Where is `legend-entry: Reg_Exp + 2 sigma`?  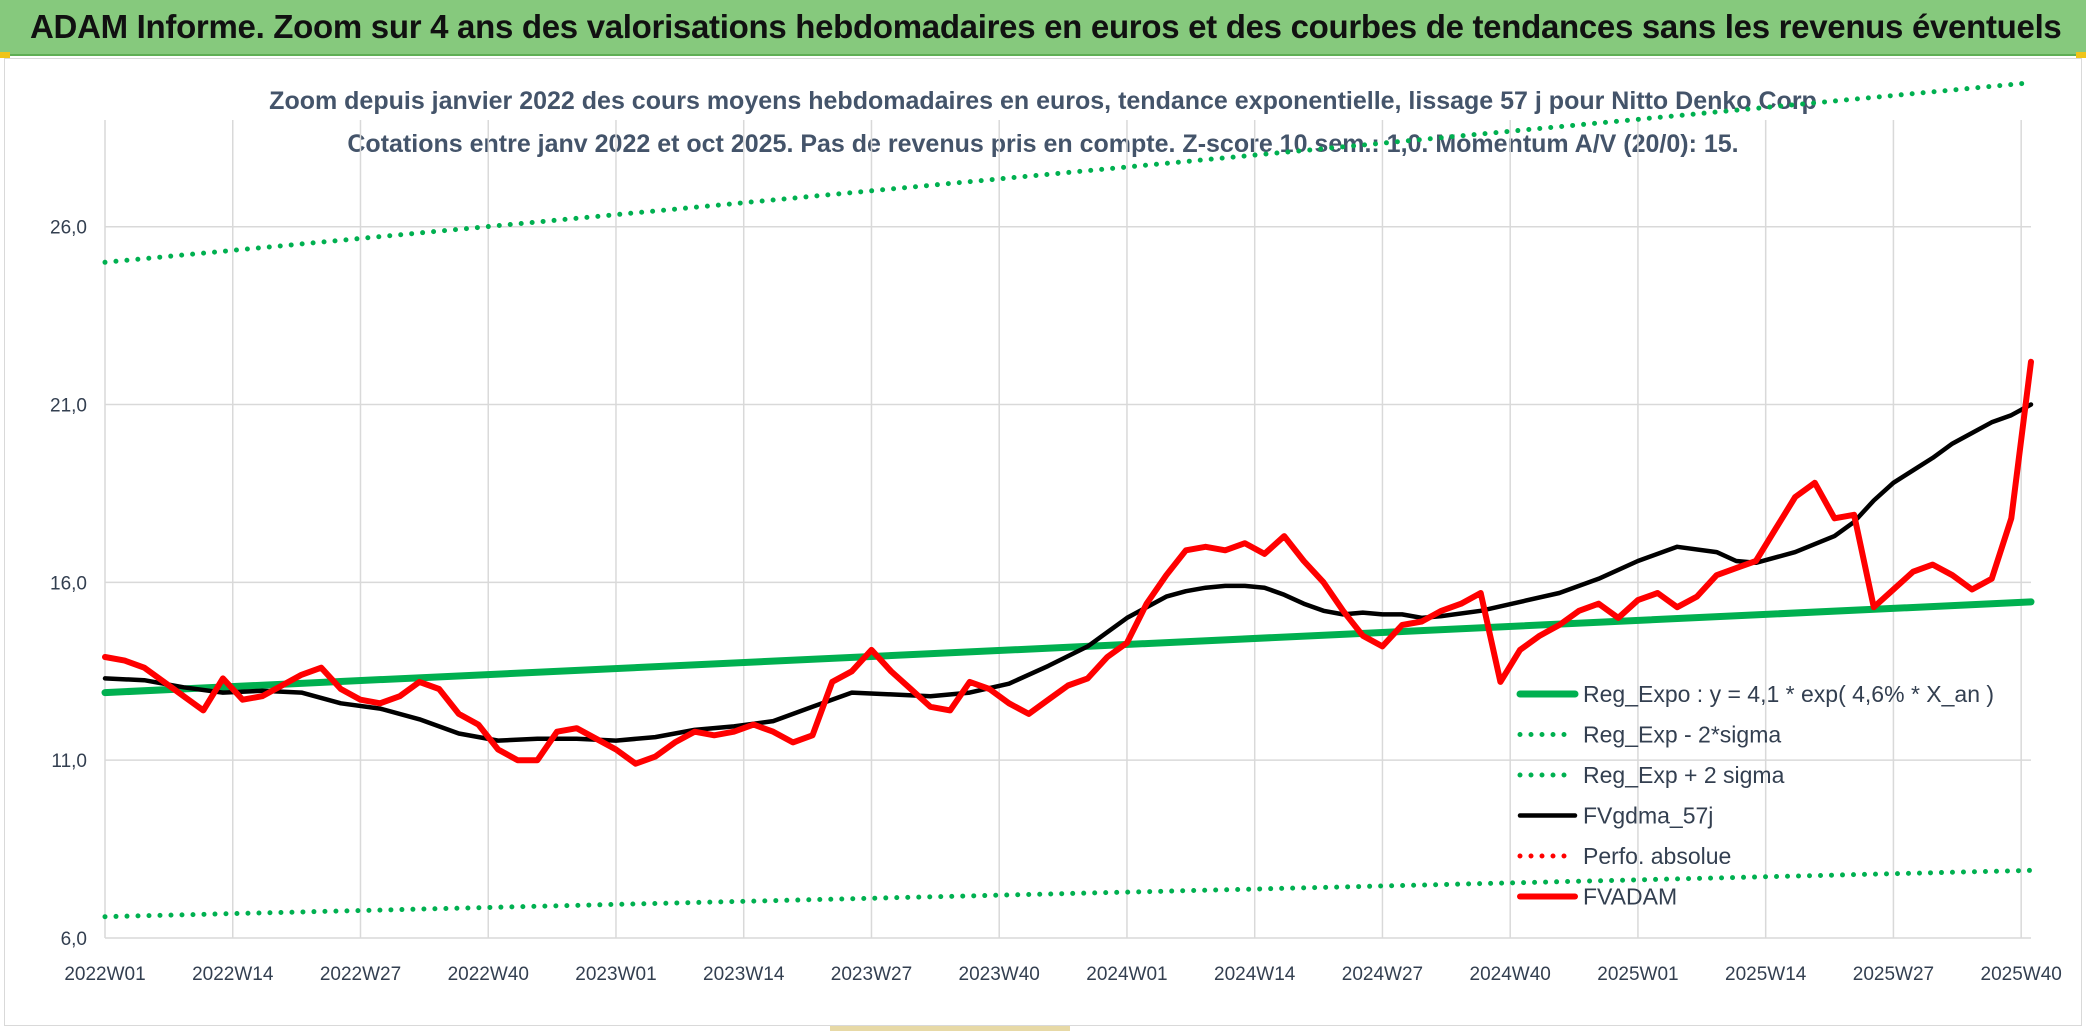 legend-entry: Reg_Exp + 2 sigma is located at coordinates (1684, 775).